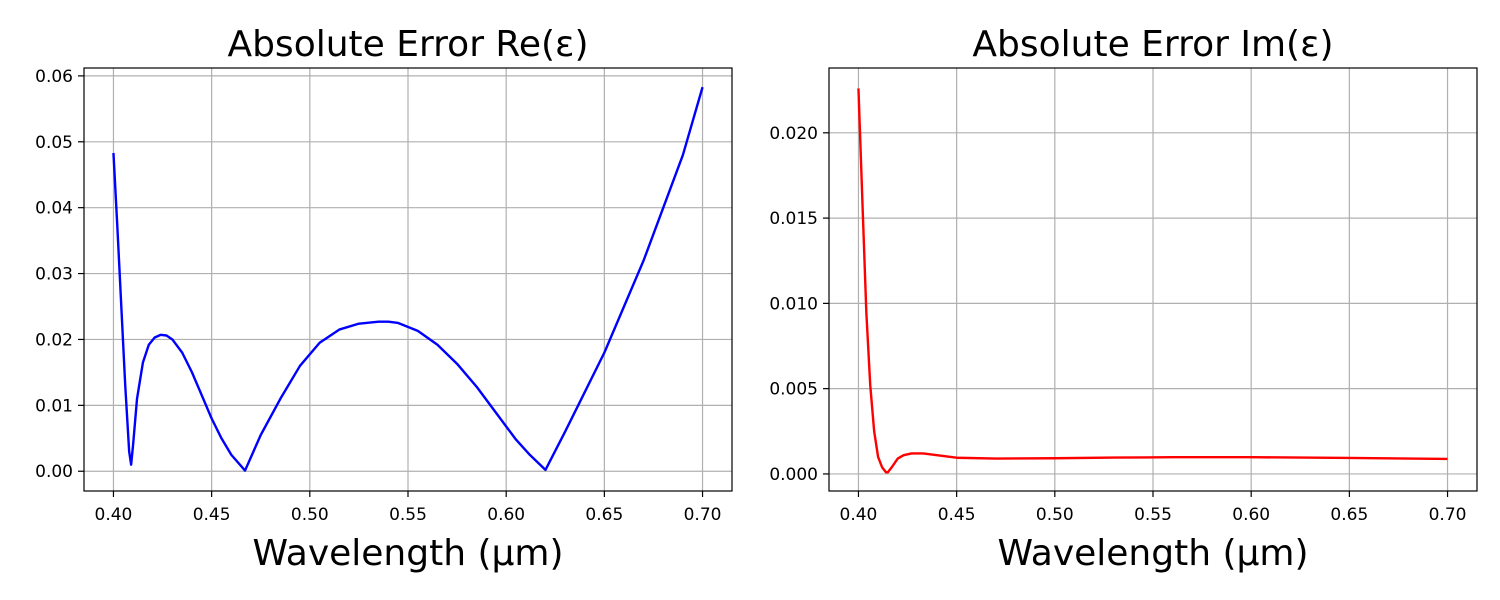 This screenshot has height=600, width=1500. I want to click on y-tick-label: 0.06, so click(54, 77).